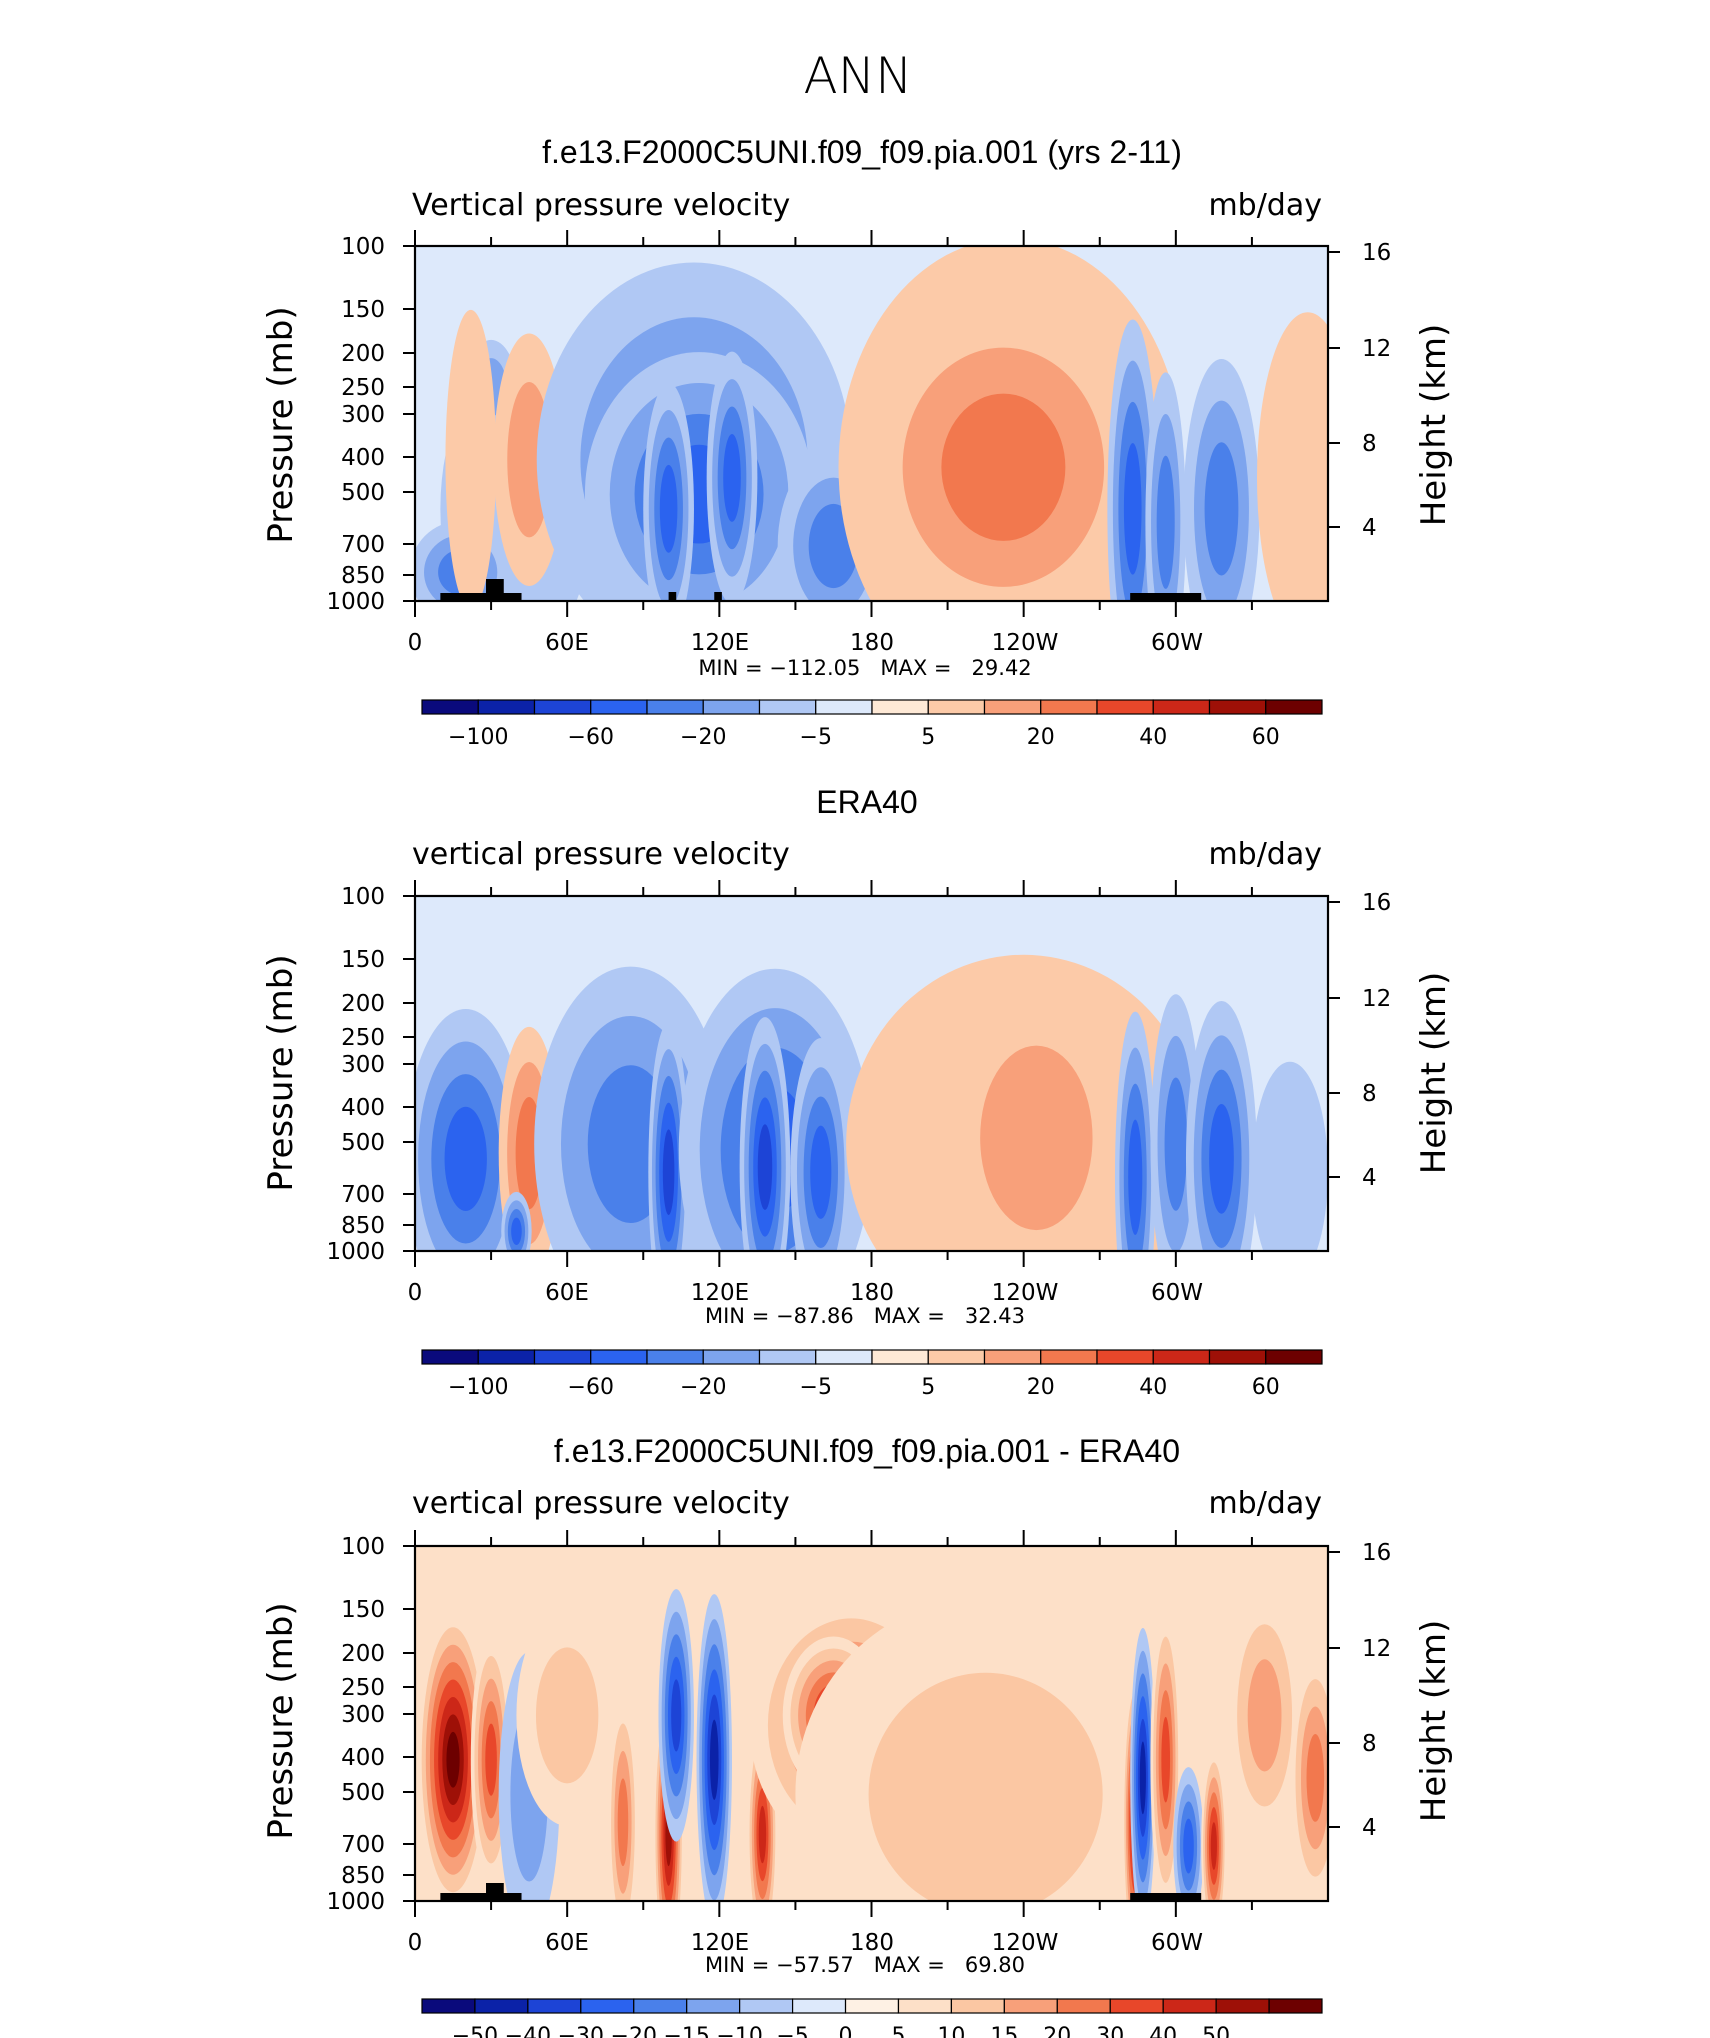 The height and width of the screenshot is (2038, 1710). I want to click on y-tick-label: 1000, so click(355, 1902).